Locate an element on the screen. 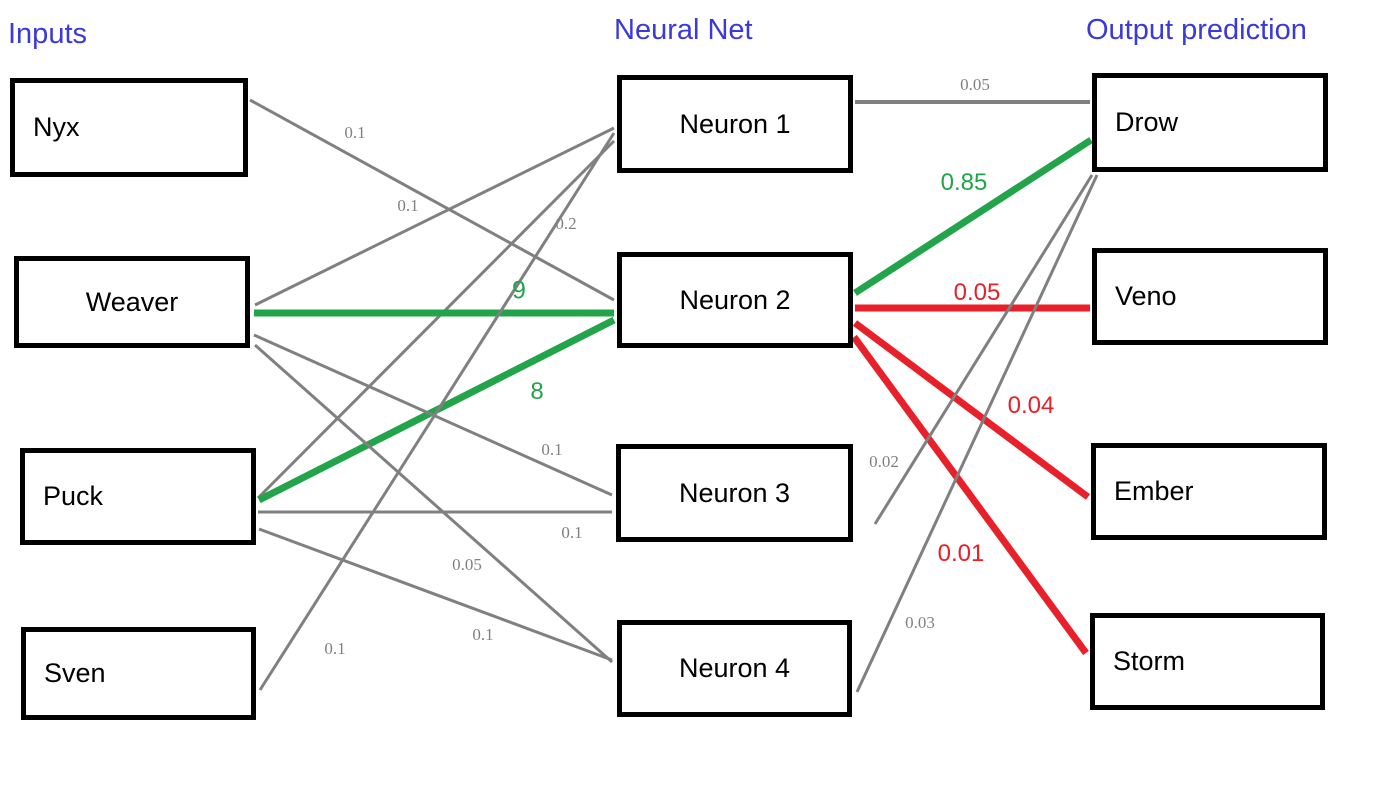 The image size is (1396, 786). node-label-neuron3: Neuron 3 is located at coordinates (734, 492).